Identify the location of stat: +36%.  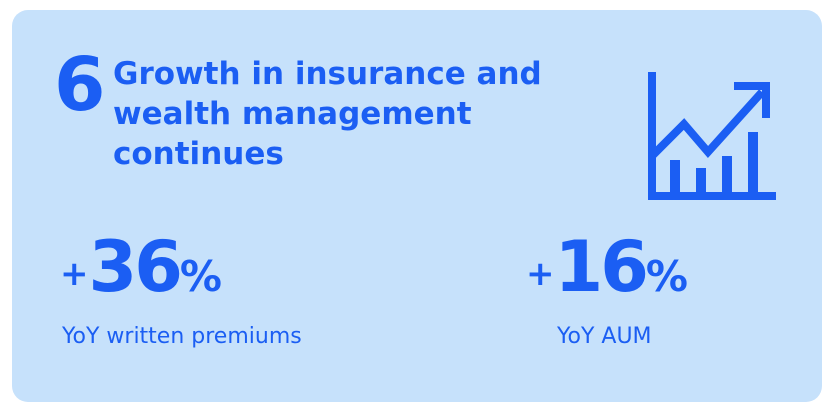
(141, 267).